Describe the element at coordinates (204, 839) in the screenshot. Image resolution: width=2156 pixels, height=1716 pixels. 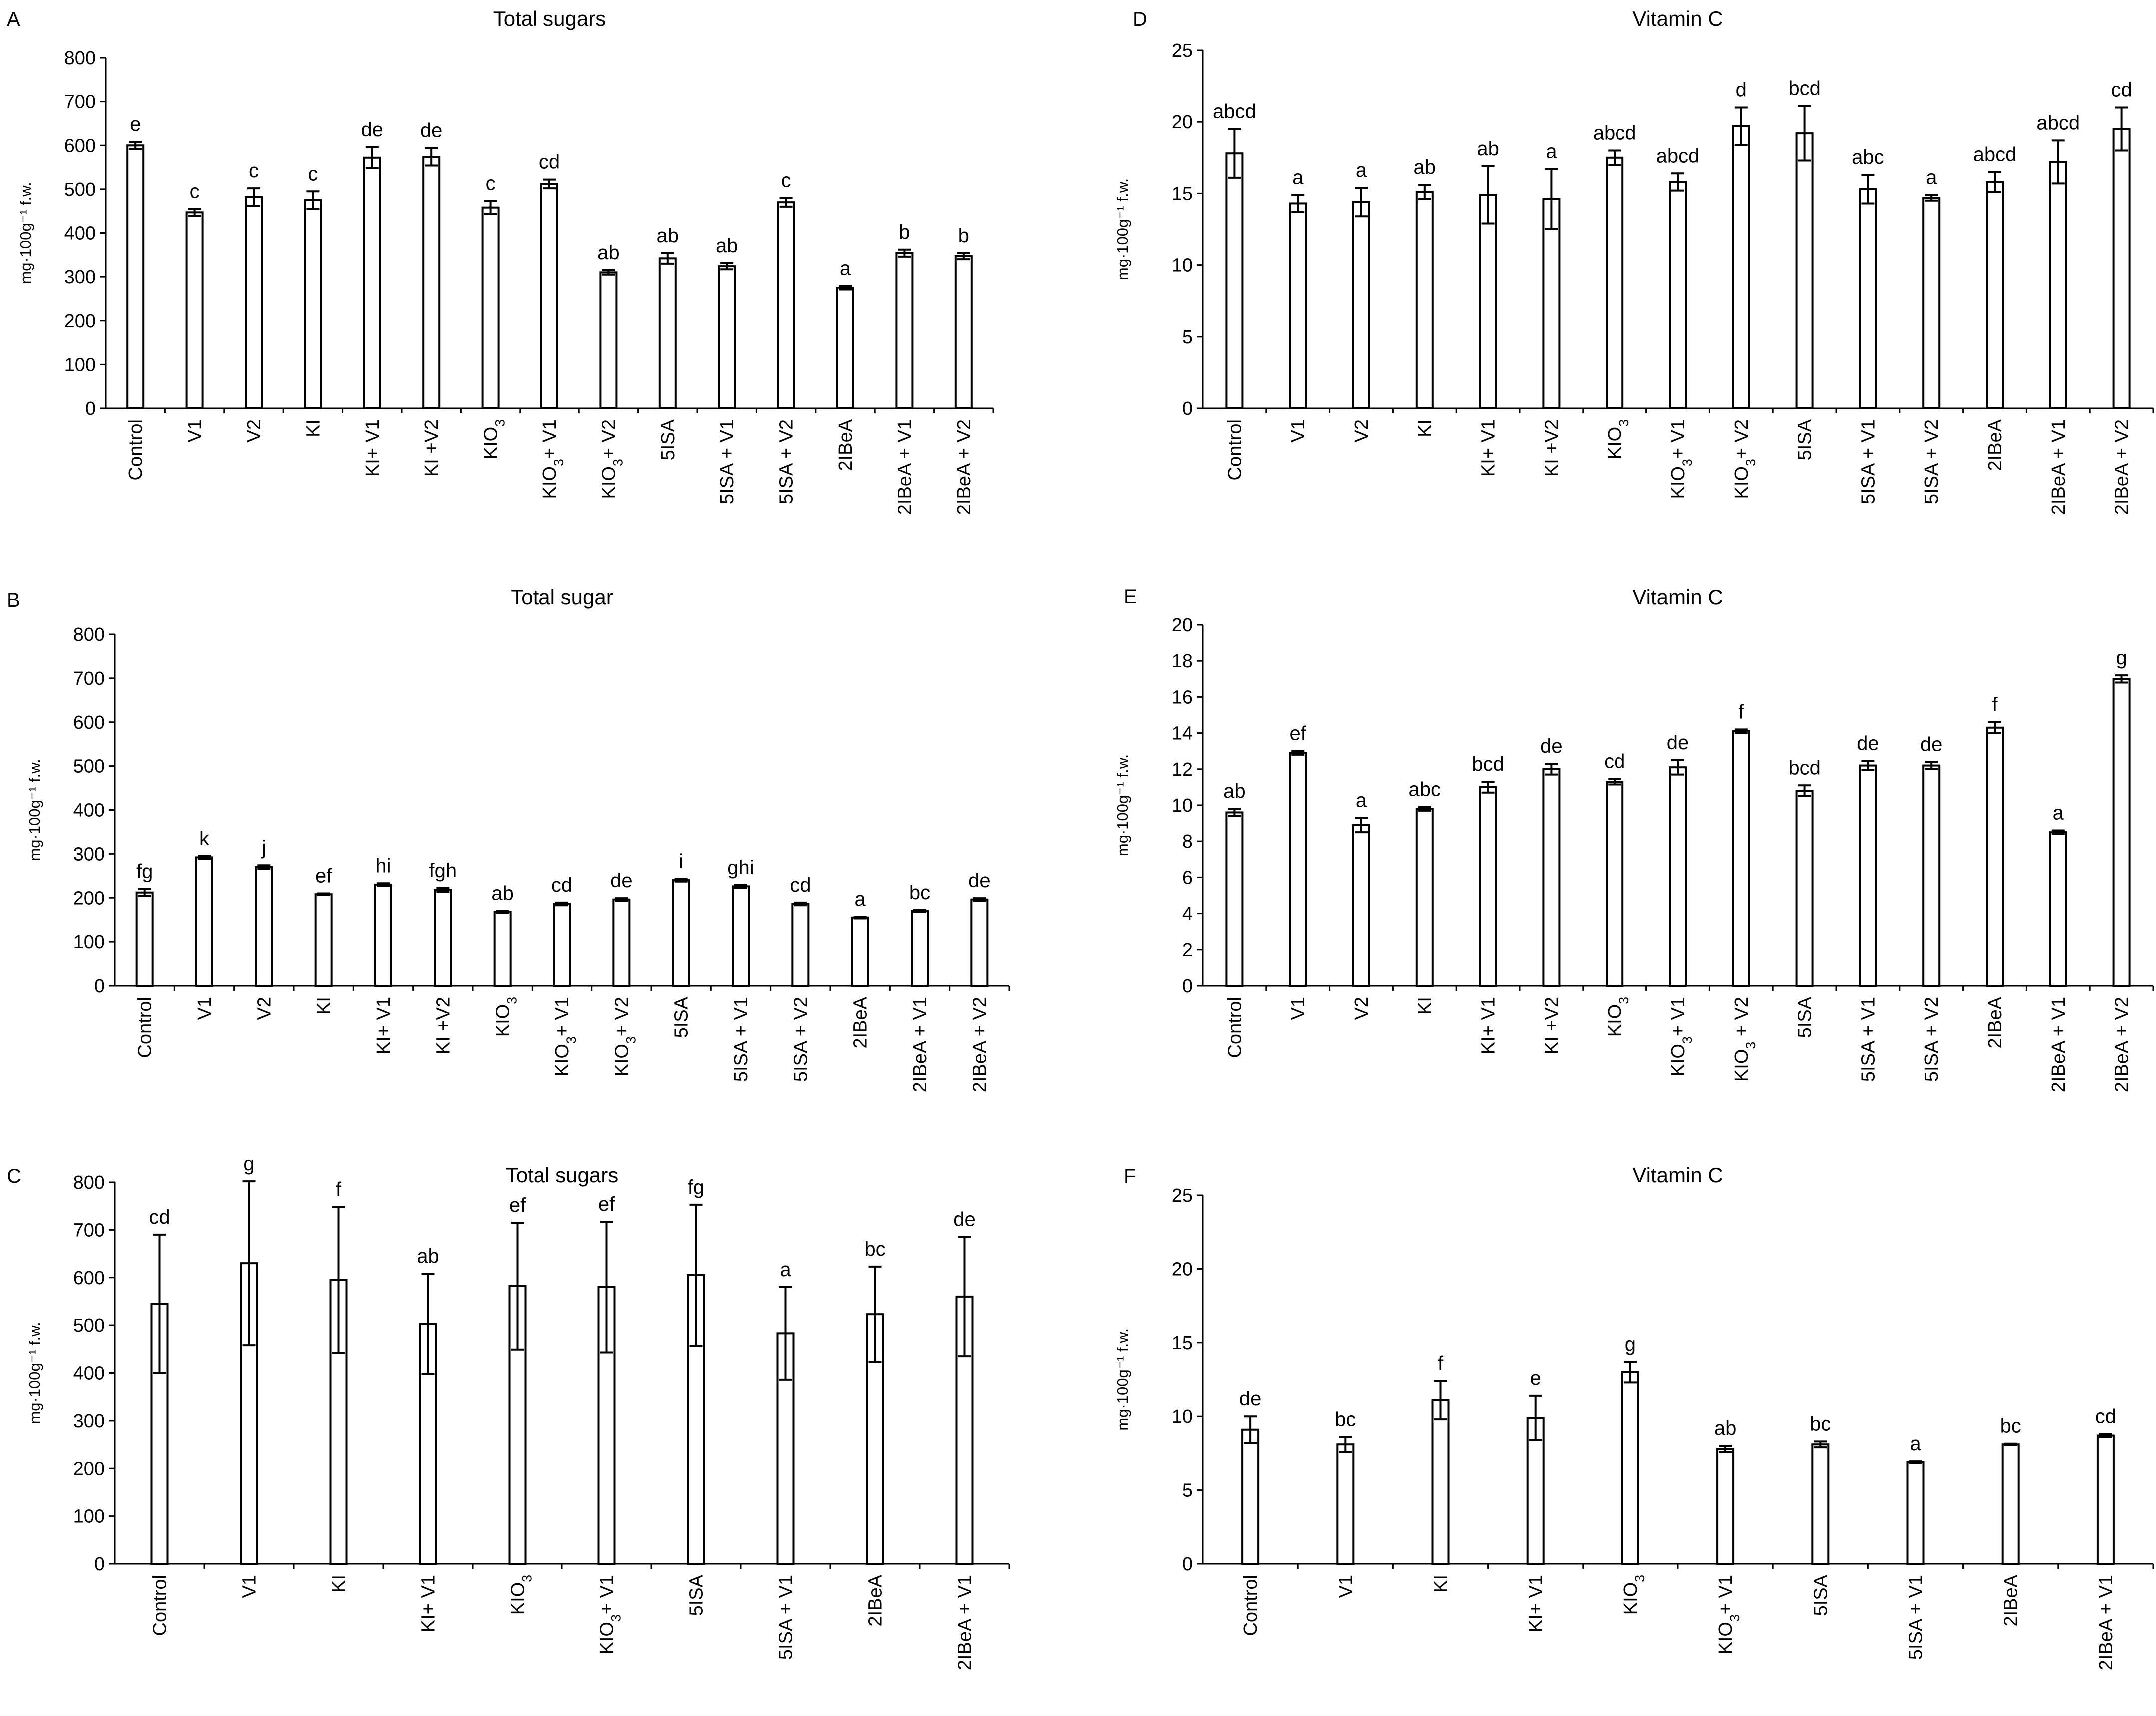
I see `significance-label: k` at that location.